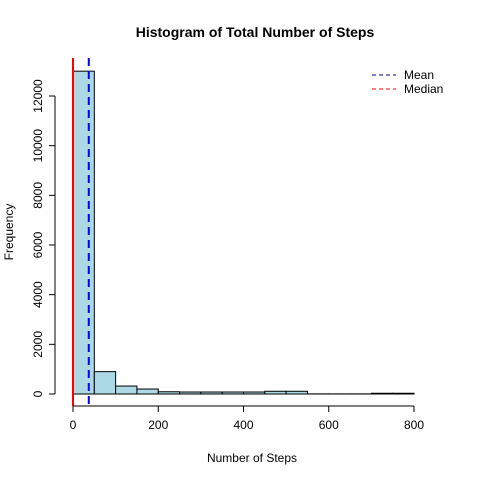 The image size is (480, 480). I want to click on legend-label: Median, so click(423, 89).